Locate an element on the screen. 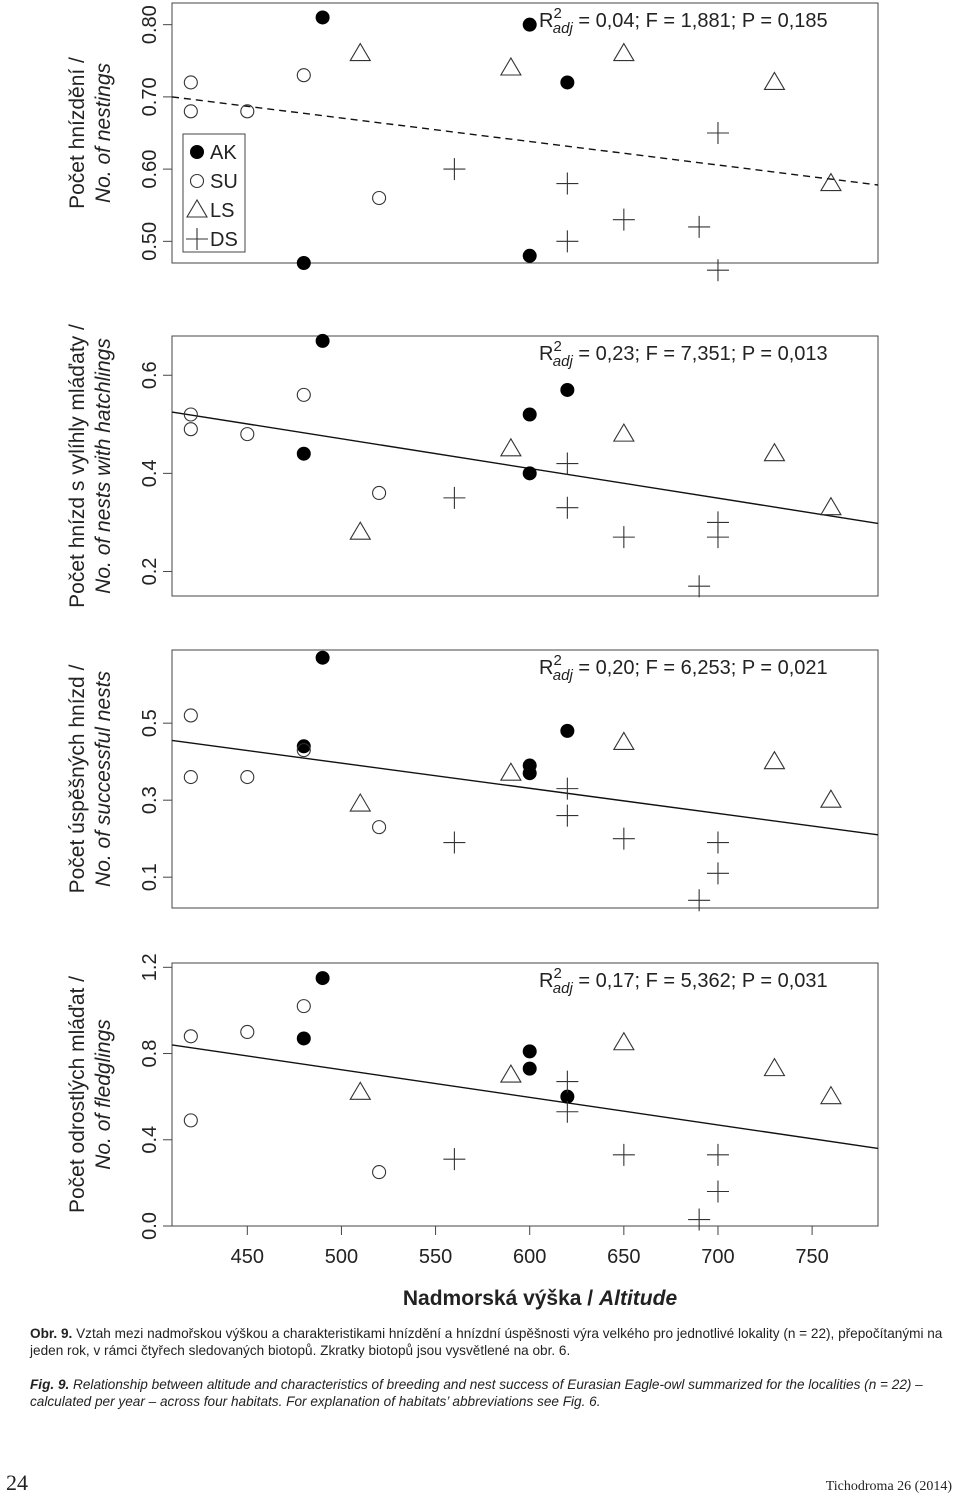 The height and width of the screenshot is (1502, 960). regression-statistic: R2 adj = 0,23; F = 7,351; P = 0,013 is located at coordinates (683, 354).